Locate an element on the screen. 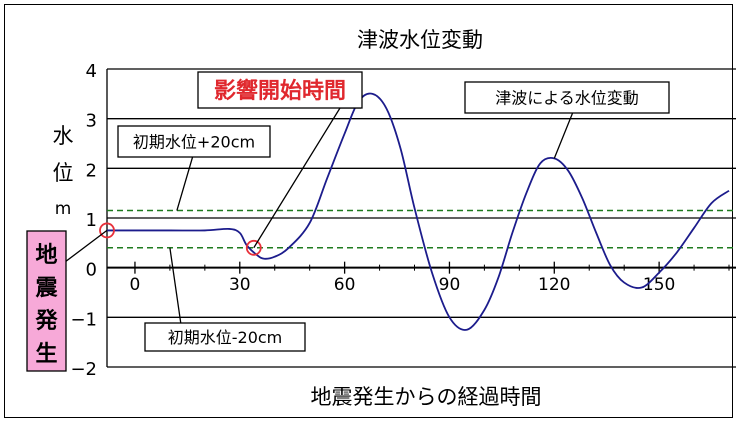  tsunami-change-label: 津波による水位変動 is located at coordinates (567, 97).